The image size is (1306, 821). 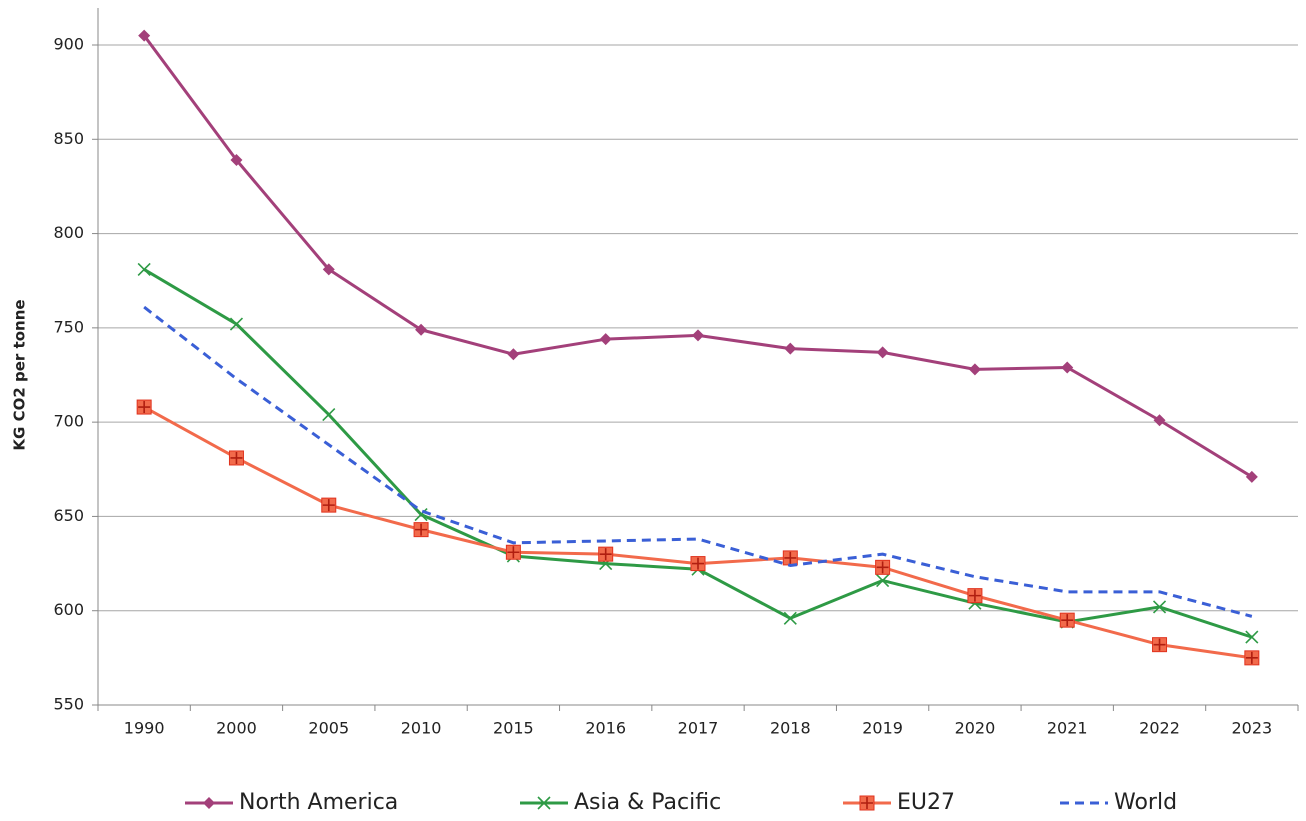 I want to click on y-tick-label: 700, so click(x=68, y=421).